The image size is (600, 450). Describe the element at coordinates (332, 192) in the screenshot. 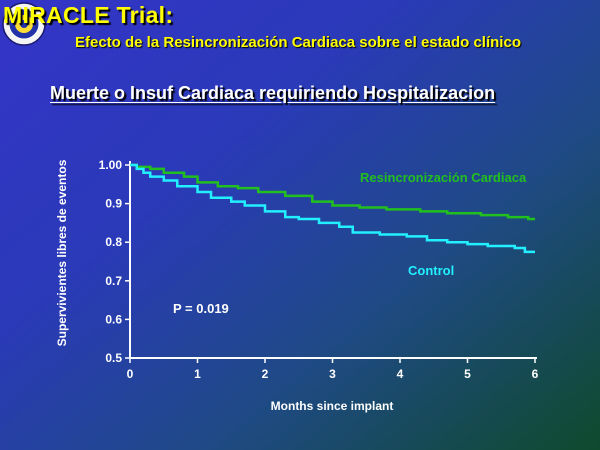

I see `series-line-resincronizacion` at that location.